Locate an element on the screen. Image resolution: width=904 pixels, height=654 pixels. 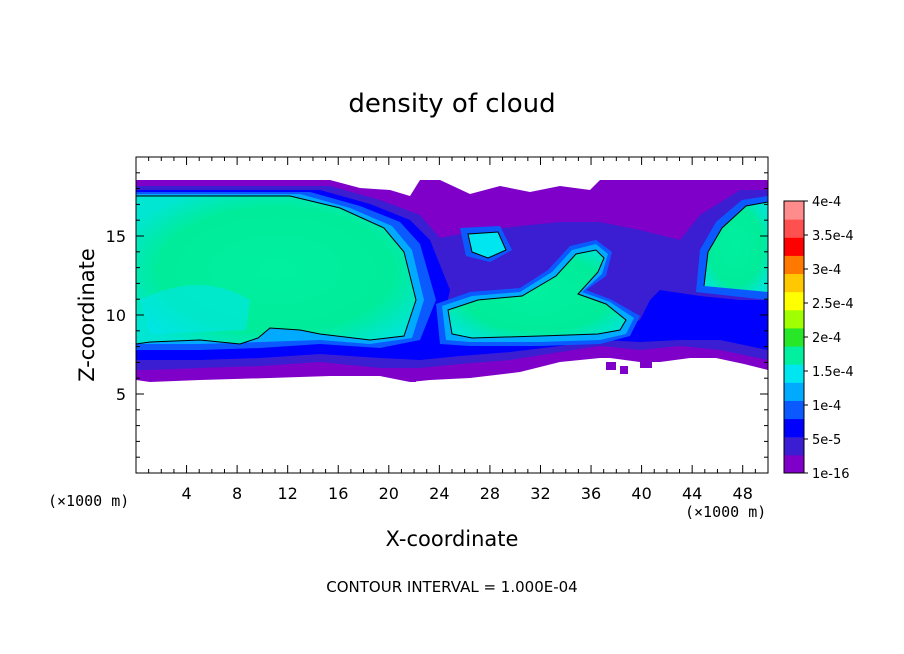
y-tick-label: 5 is located at coordinates (121, 394).